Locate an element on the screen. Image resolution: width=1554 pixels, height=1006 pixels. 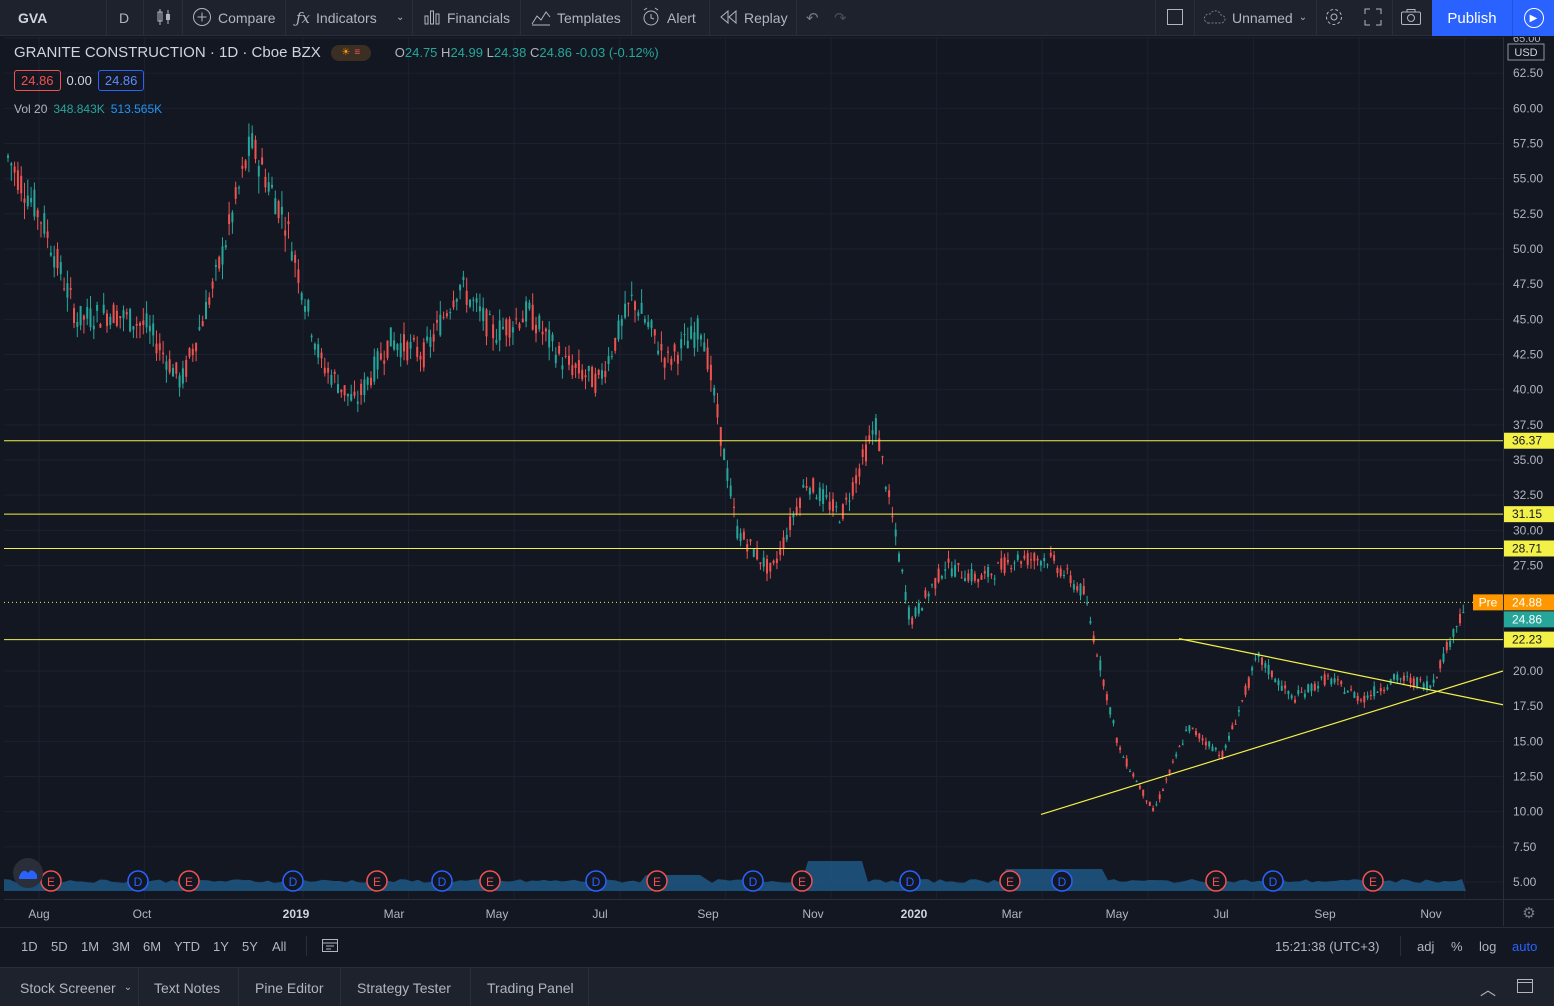
tab-trading-panel: Trading Panel is located at coordinates (530, 987).